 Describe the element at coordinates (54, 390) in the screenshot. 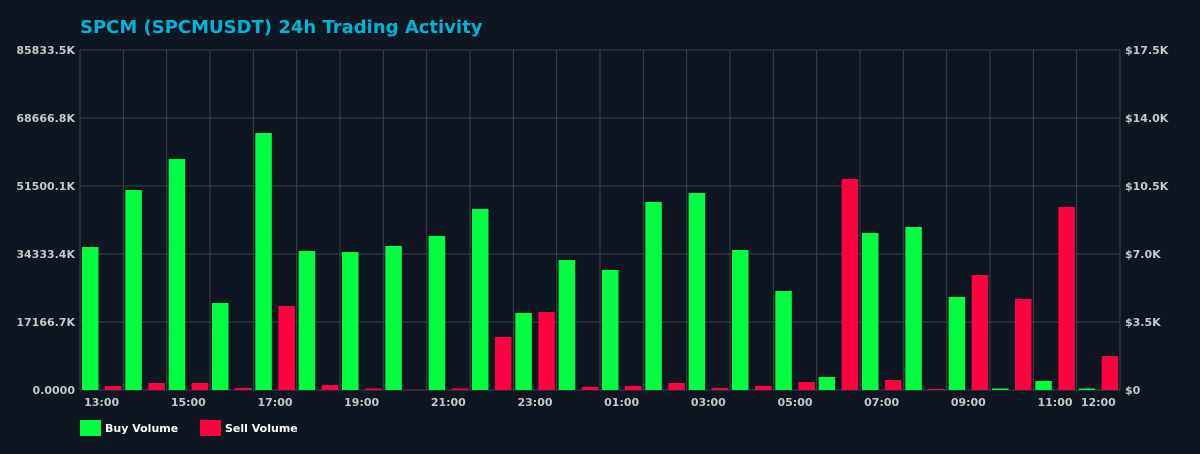

I see `y-tick-label: 0.0000` at that location.